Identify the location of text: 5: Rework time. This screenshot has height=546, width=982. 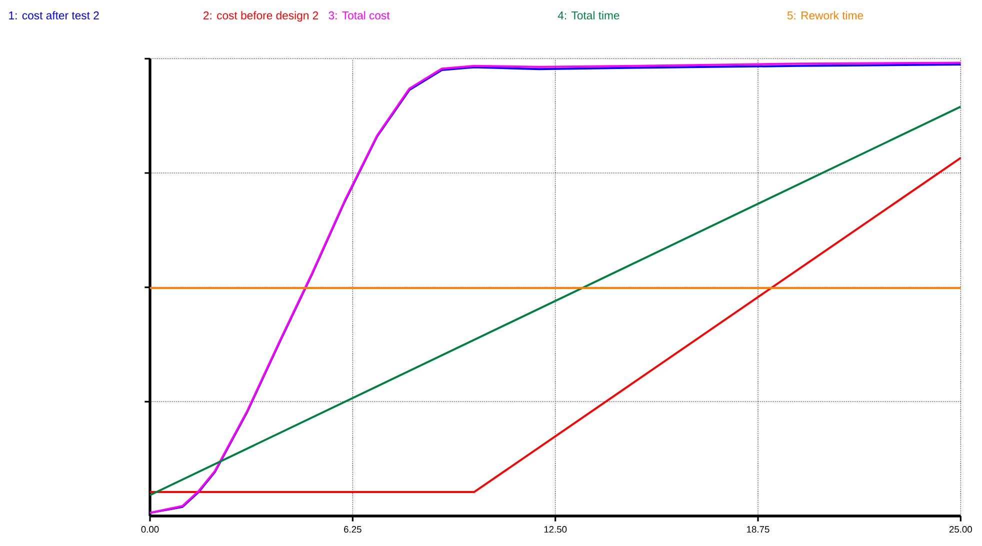
(825, 15).